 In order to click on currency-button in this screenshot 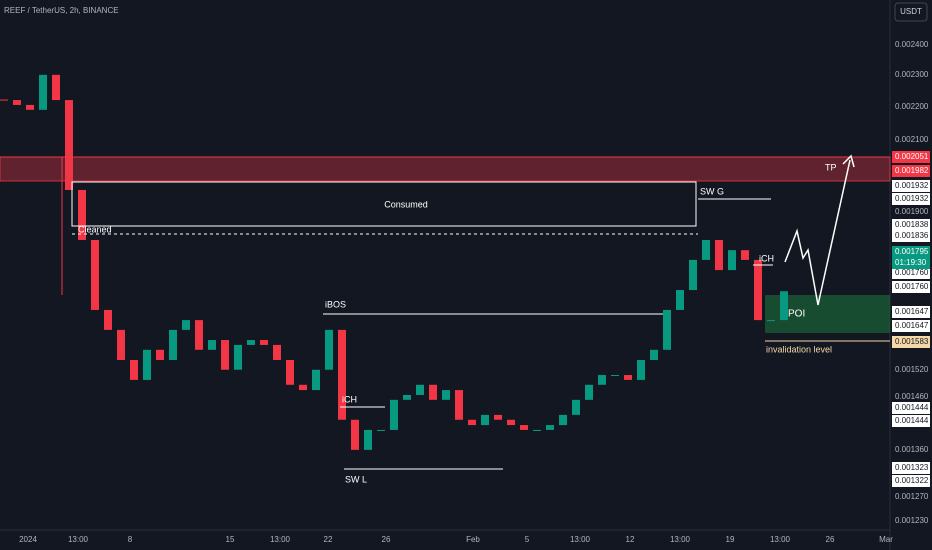, I will do `click(911, 12)`.